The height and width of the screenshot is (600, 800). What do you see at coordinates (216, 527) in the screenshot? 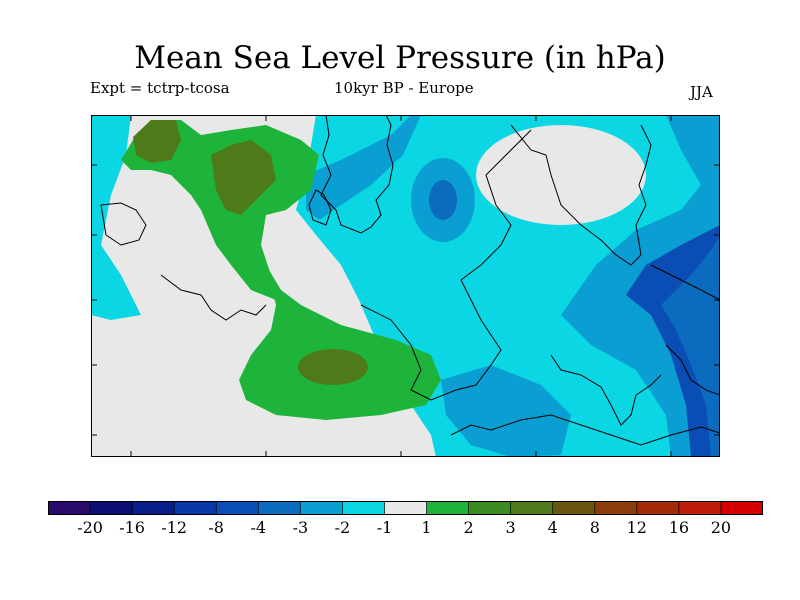
I see `colorbar-tick-label: -8` at bounding box center [216, 527].